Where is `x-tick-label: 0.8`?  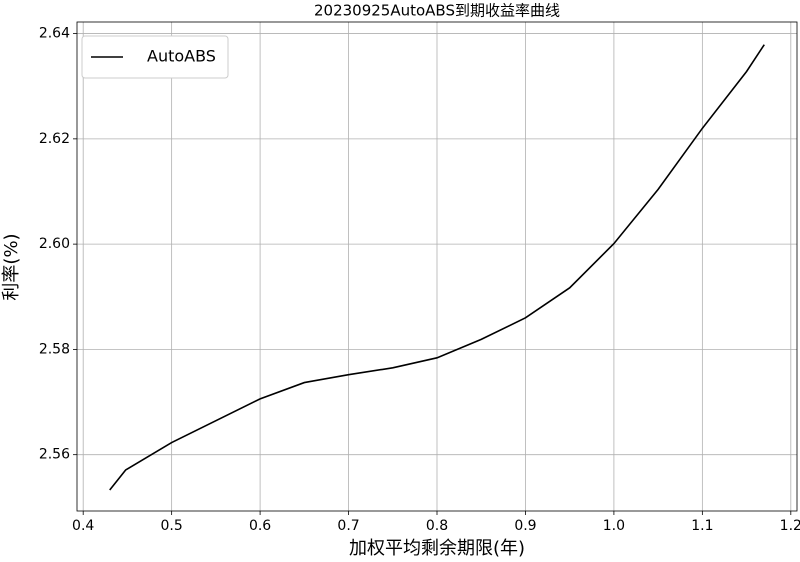 x-tick-label: 0.8 is located at coordinates (437, 526).